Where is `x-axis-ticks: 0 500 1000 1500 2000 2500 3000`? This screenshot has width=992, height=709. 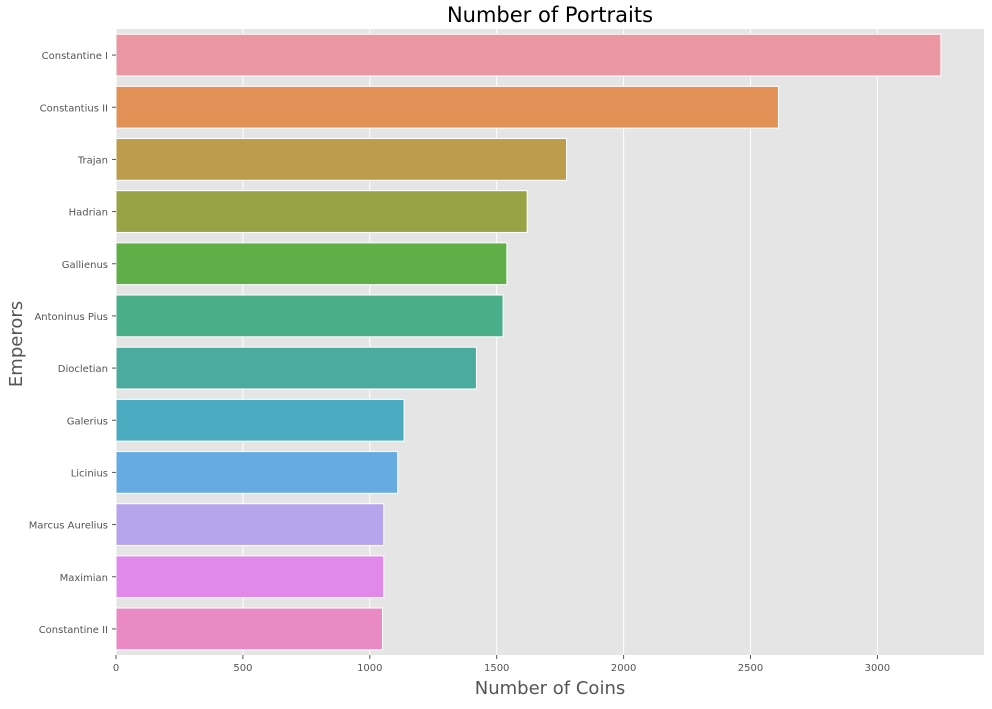 x-axis-ticks: 0 500 1000 1500 2000 2500 3000 is located at coordinates (501, 664).